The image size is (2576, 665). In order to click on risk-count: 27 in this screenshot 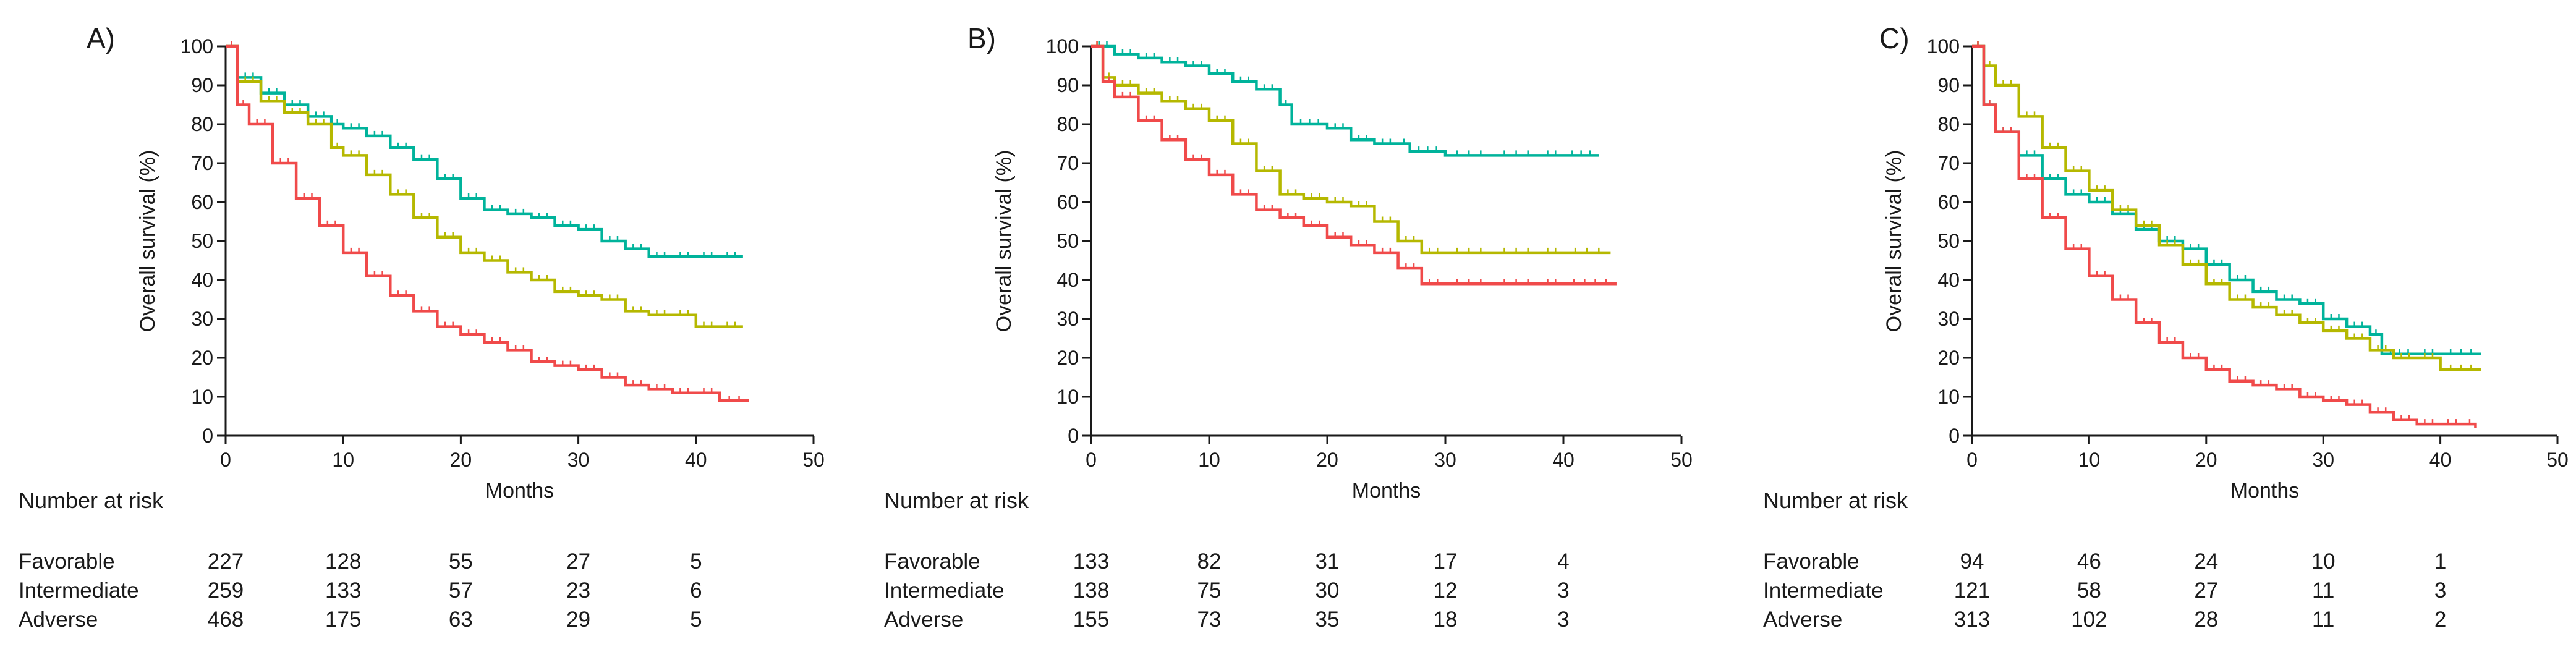, I will do `click(2206, 590)`.